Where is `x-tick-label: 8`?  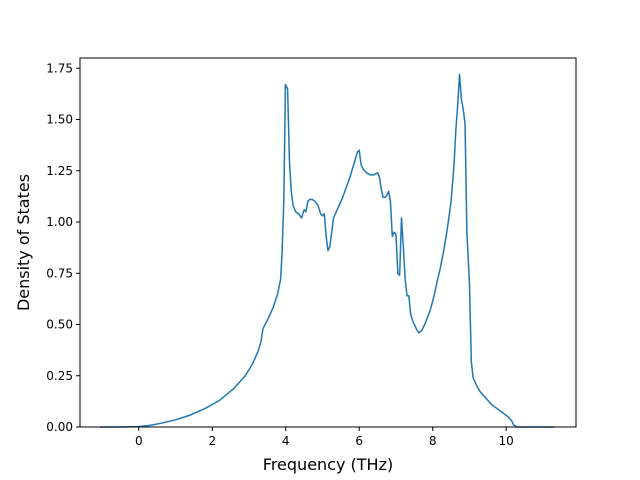 x-tick-label: 8 is located at coordinates (433, 441).